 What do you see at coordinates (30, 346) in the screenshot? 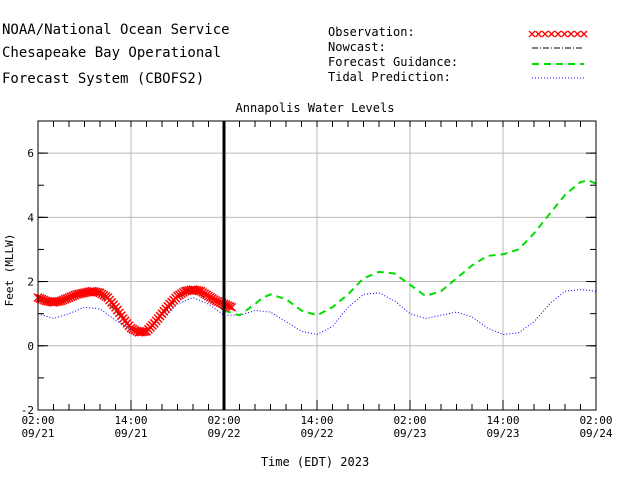
I see `y-tick-label: 0` at bounding box center [30, 346].